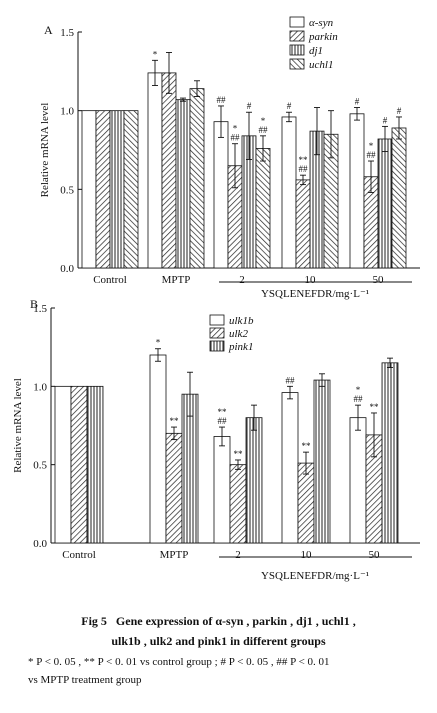 The image size is (437, 713). I want to click on panel-label: B, so click(34, 304).